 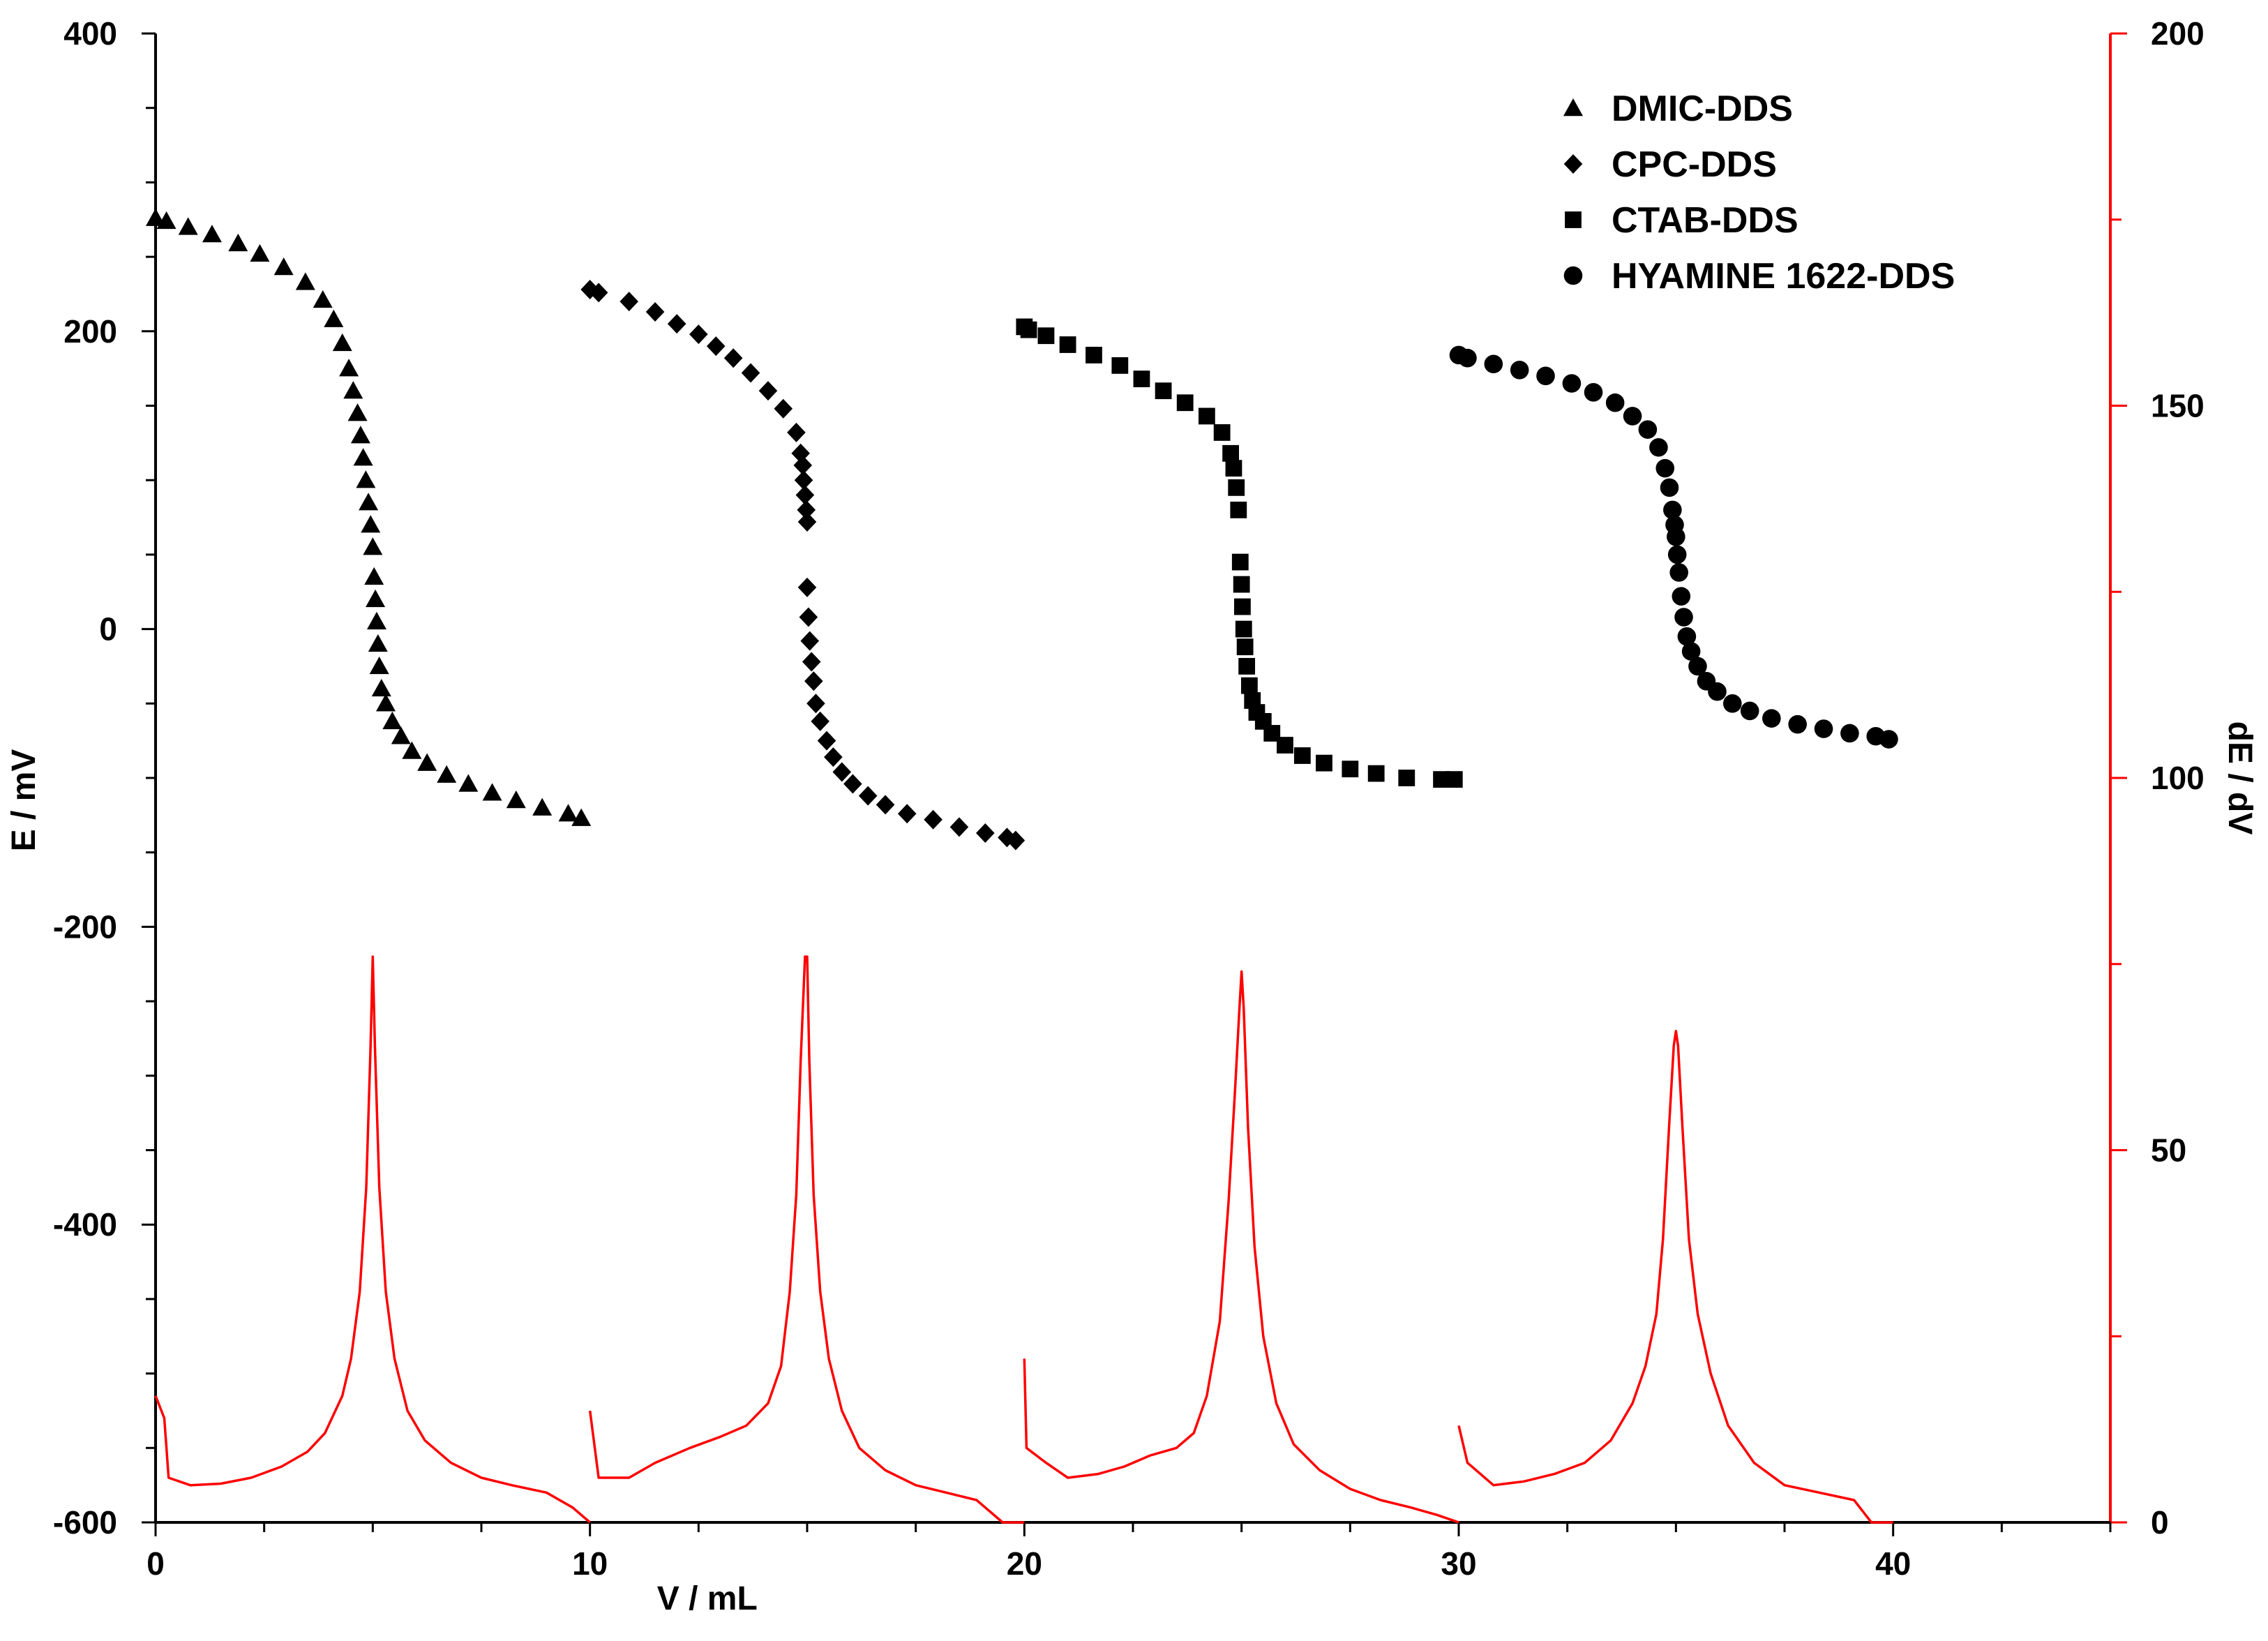 I want to click on right-y-axis: 0 50 100 150 200, so click(x=2157, y=778).